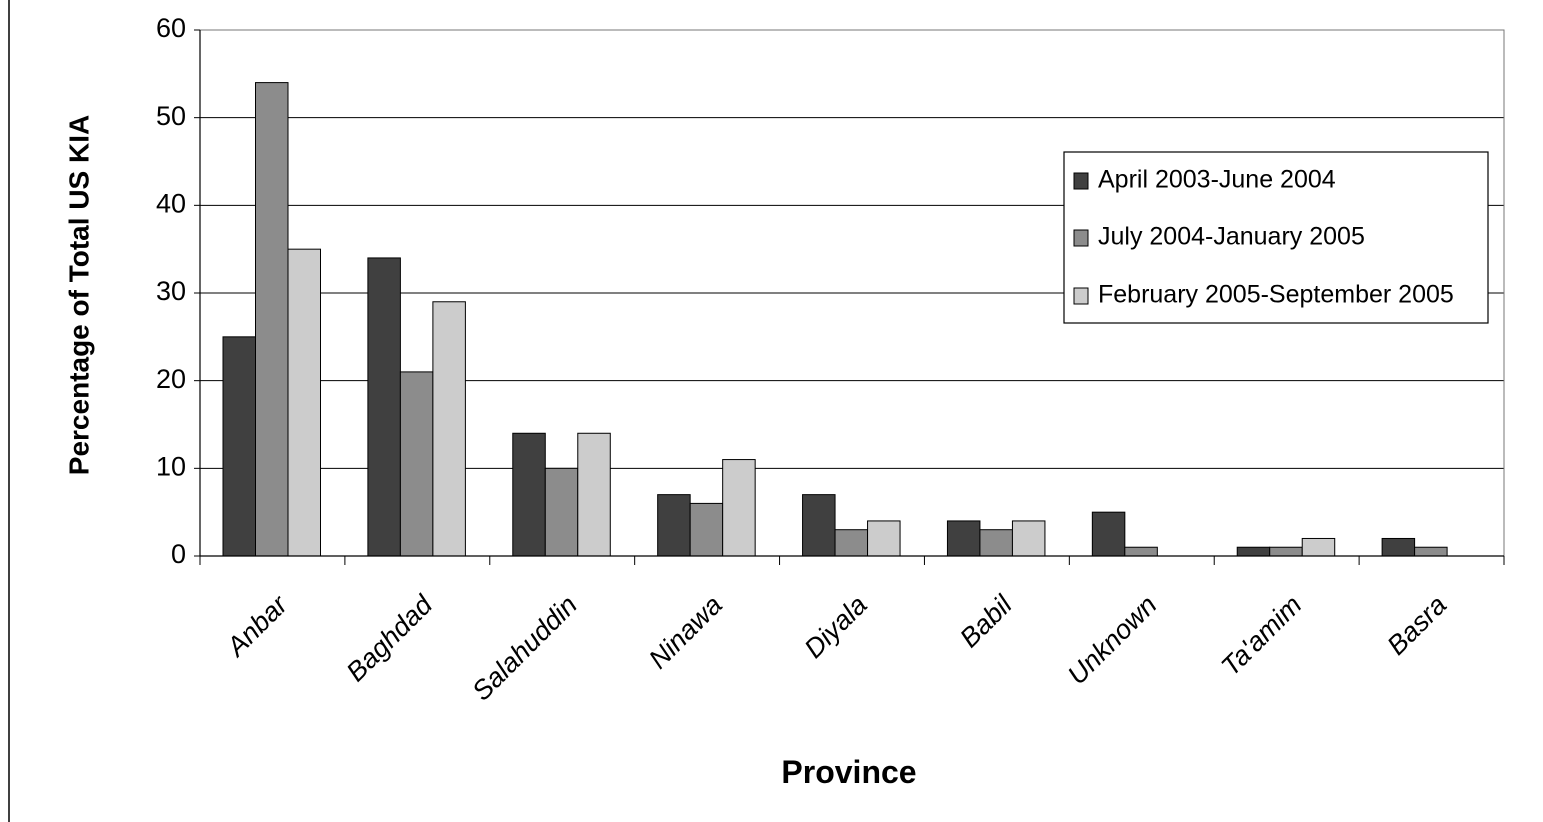  I want to click on x-tick-label: Ta'amim, so click(1261, 636).